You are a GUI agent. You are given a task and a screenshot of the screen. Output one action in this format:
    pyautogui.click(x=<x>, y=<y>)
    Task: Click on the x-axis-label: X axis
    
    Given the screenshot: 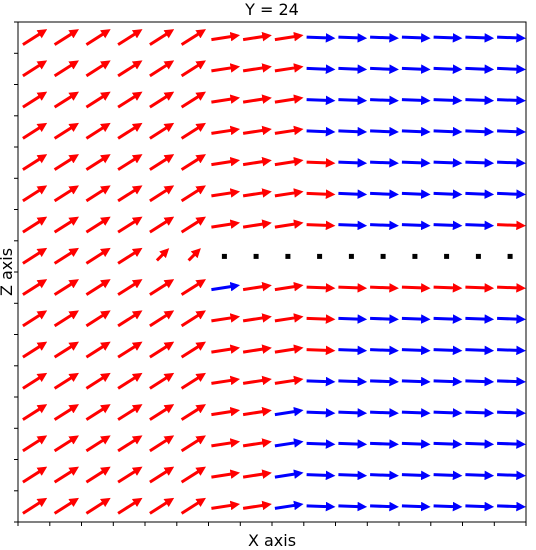 What is the action you would take?
    pyautogui.click(x=272, y=540)
    